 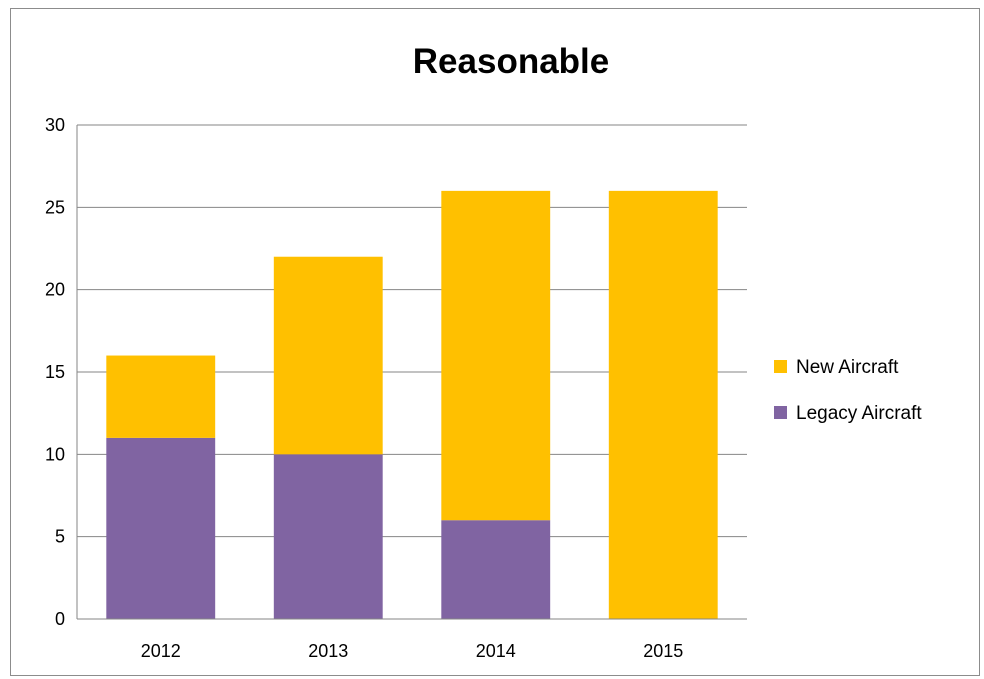 What do you see at coordinates (496, 651) in the screenshot?
I see `x-tick-label: 2014` at bounding box center [496, 651].